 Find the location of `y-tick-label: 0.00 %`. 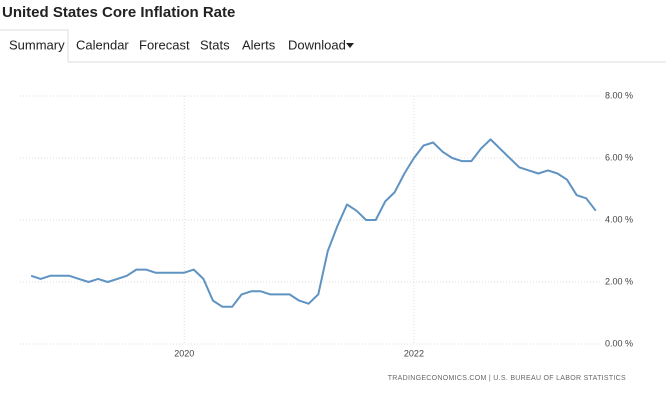

y-tick-label: 0.00 % is located at coordinates (619, 343).